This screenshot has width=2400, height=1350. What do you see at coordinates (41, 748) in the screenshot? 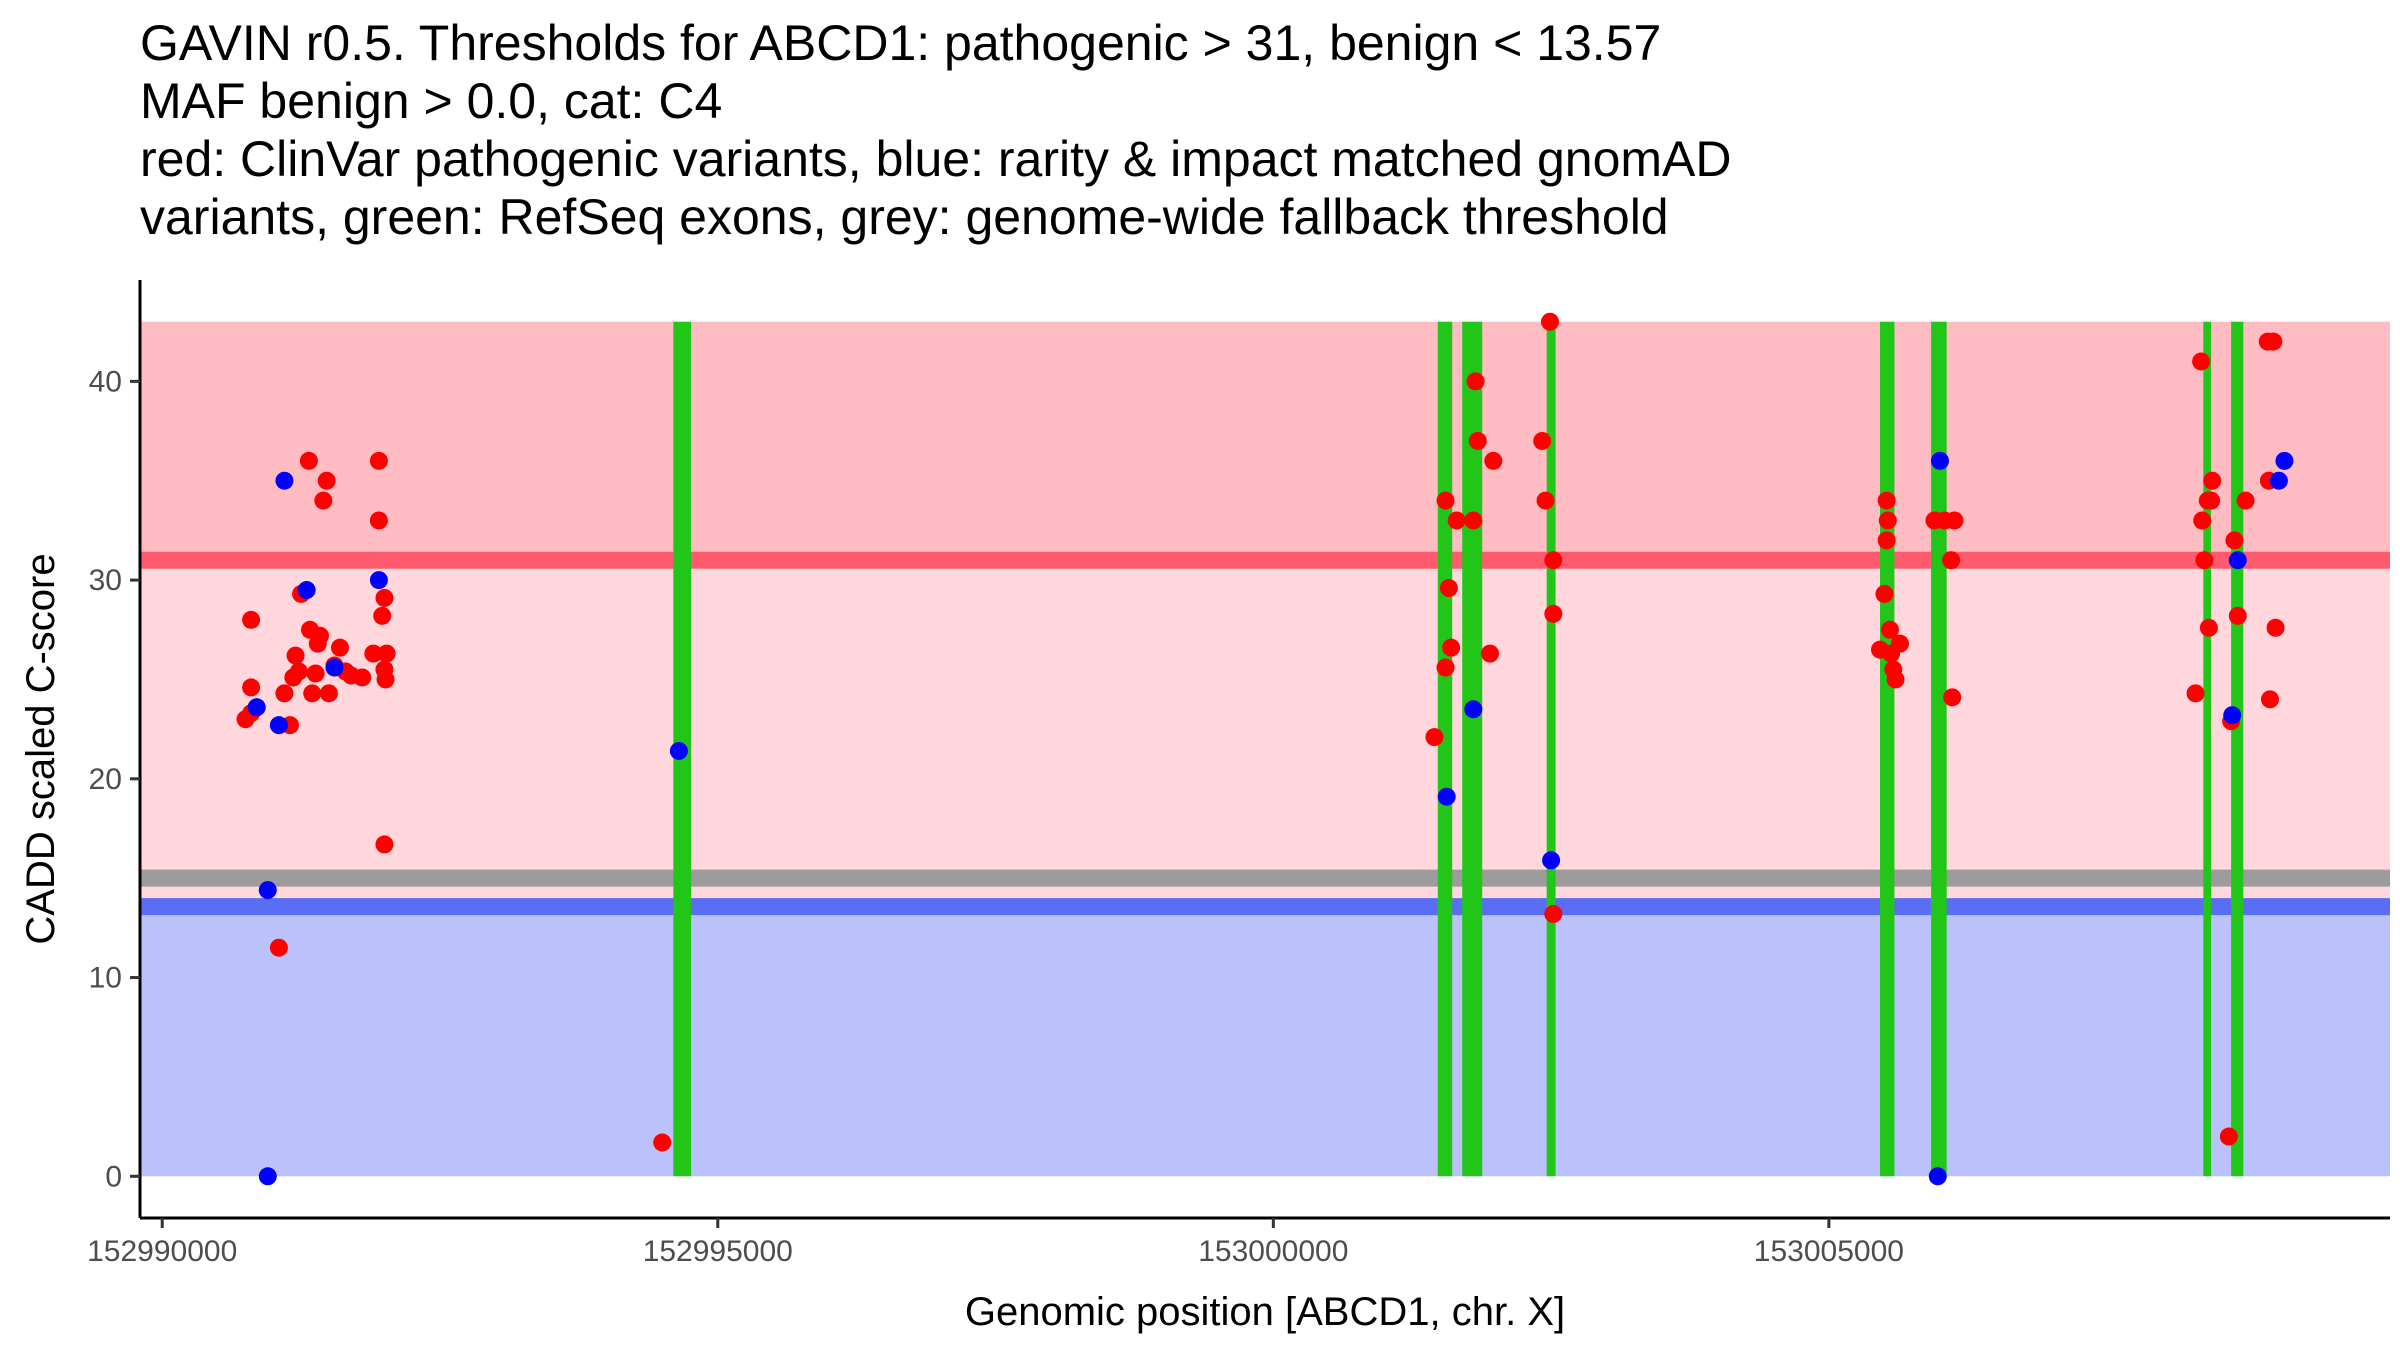
I see `y-axis-label: CADD scaled C-score` at bounding box center [41, 748].